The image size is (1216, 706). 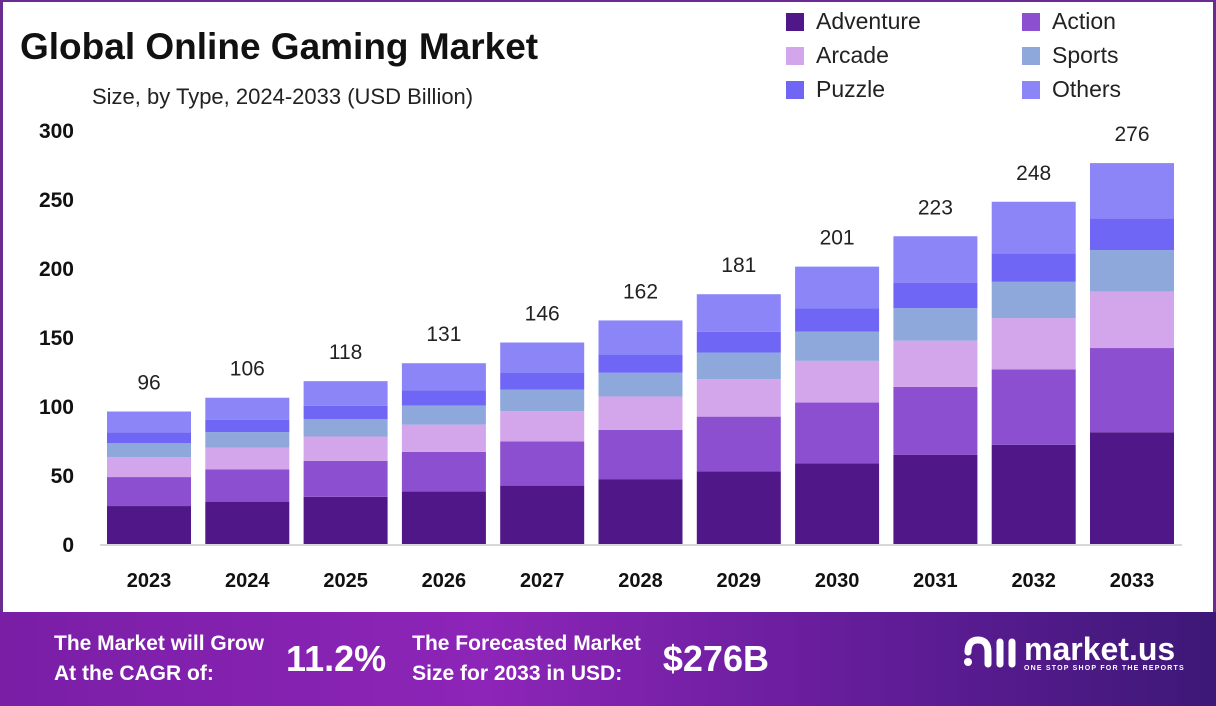 I want to click on bar-segment-others-2024, so click(x=247, y=408).